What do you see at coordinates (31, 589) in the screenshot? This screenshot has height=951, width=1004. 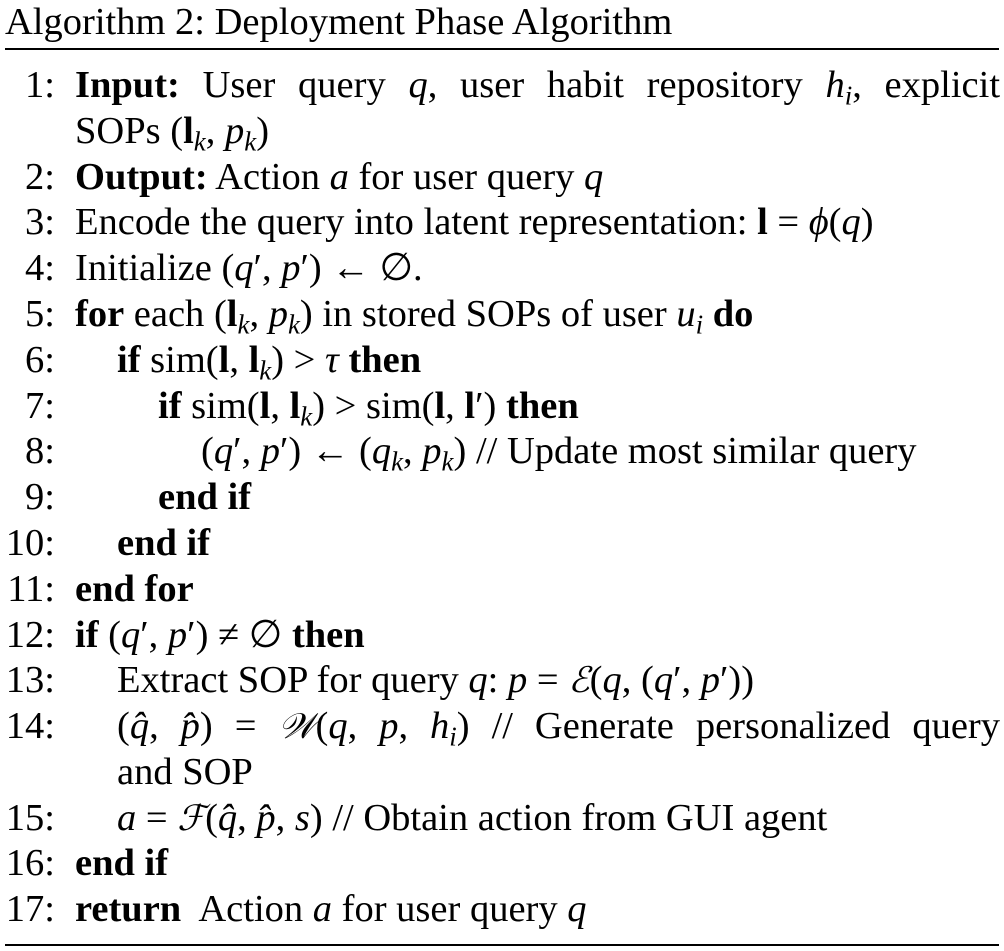 I see `line-number: 11:` at bounding box center [31, 589].